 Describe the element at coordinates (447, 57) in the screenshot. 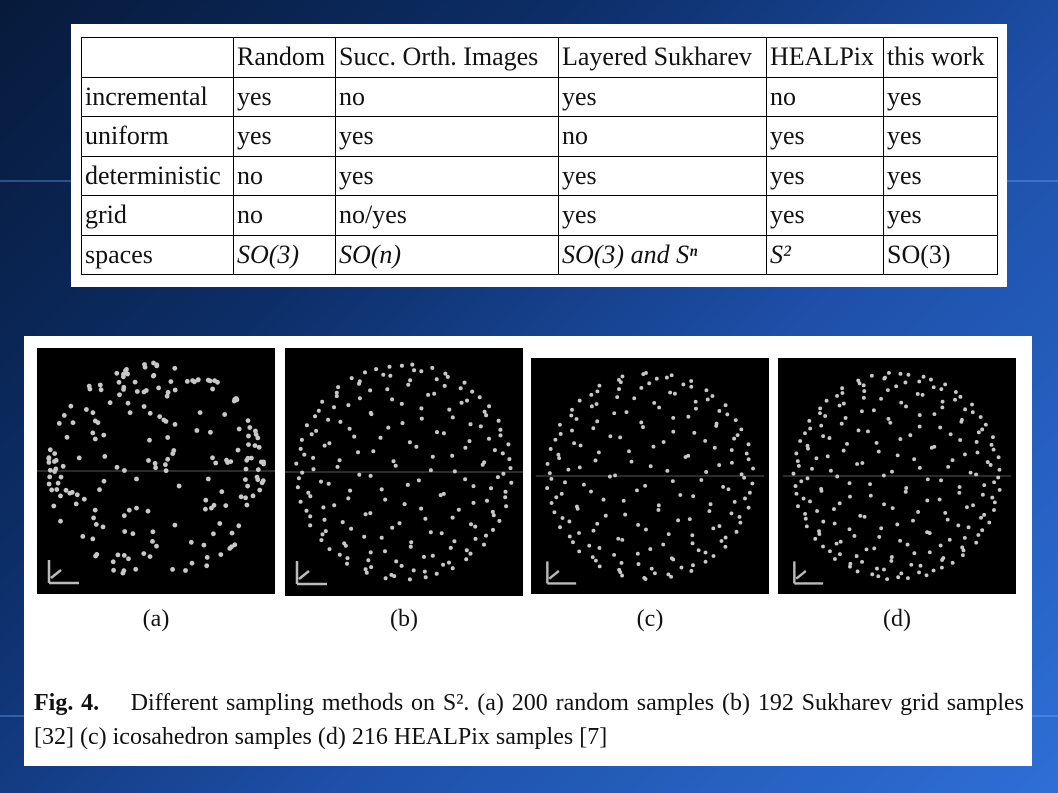

I see `table-header-cell: Succ. Orth. Images` at that location.